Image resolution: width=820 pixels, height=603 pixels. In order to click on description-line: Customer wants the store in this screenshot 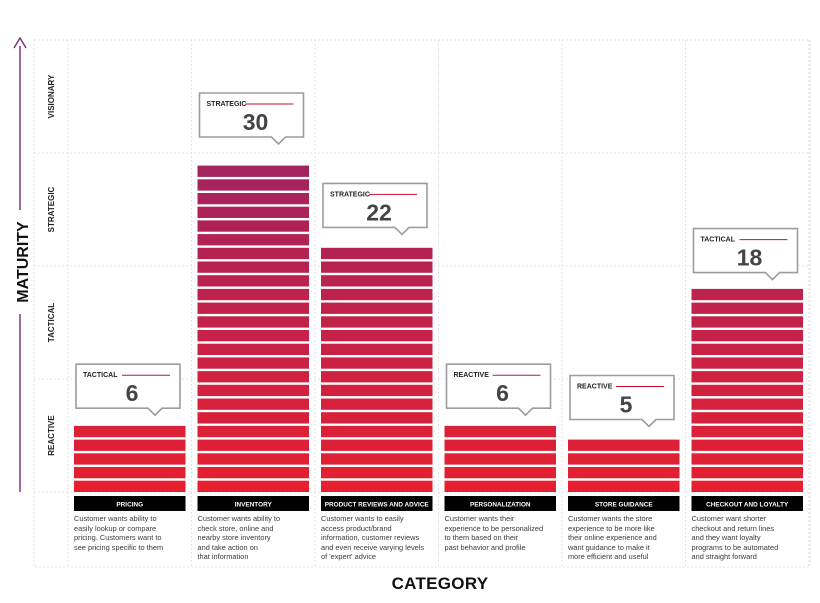, I will do `click(610, 518)`.